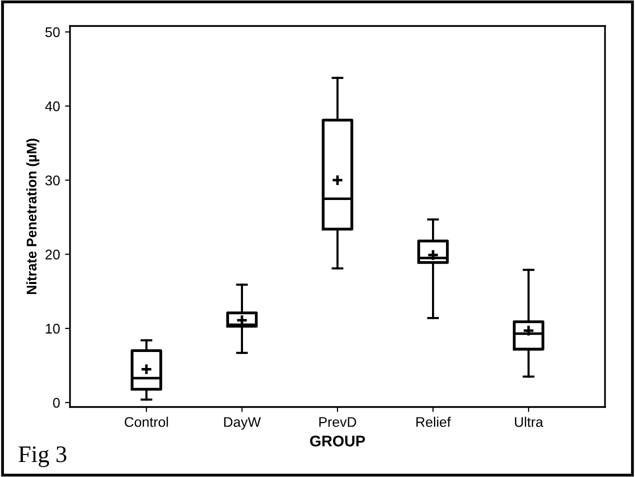  What do you see at coordinates (337, 441) in the screenshot?
I see `x-axis-title: GROUP` at bounding box center [337, 441].